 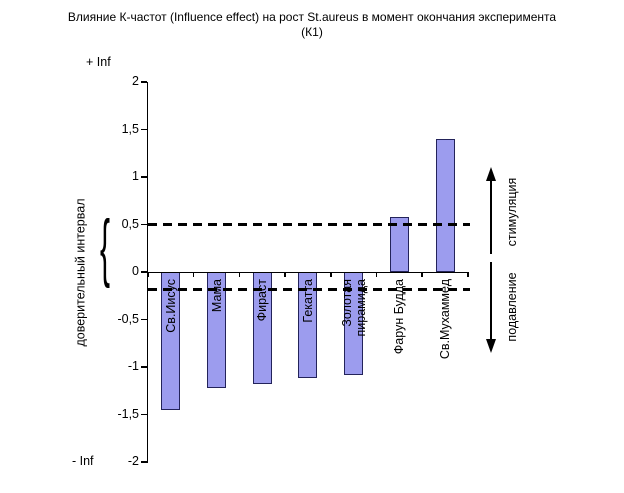 I want to click on arrowhead-up-icon, so click(x=491, y=174).